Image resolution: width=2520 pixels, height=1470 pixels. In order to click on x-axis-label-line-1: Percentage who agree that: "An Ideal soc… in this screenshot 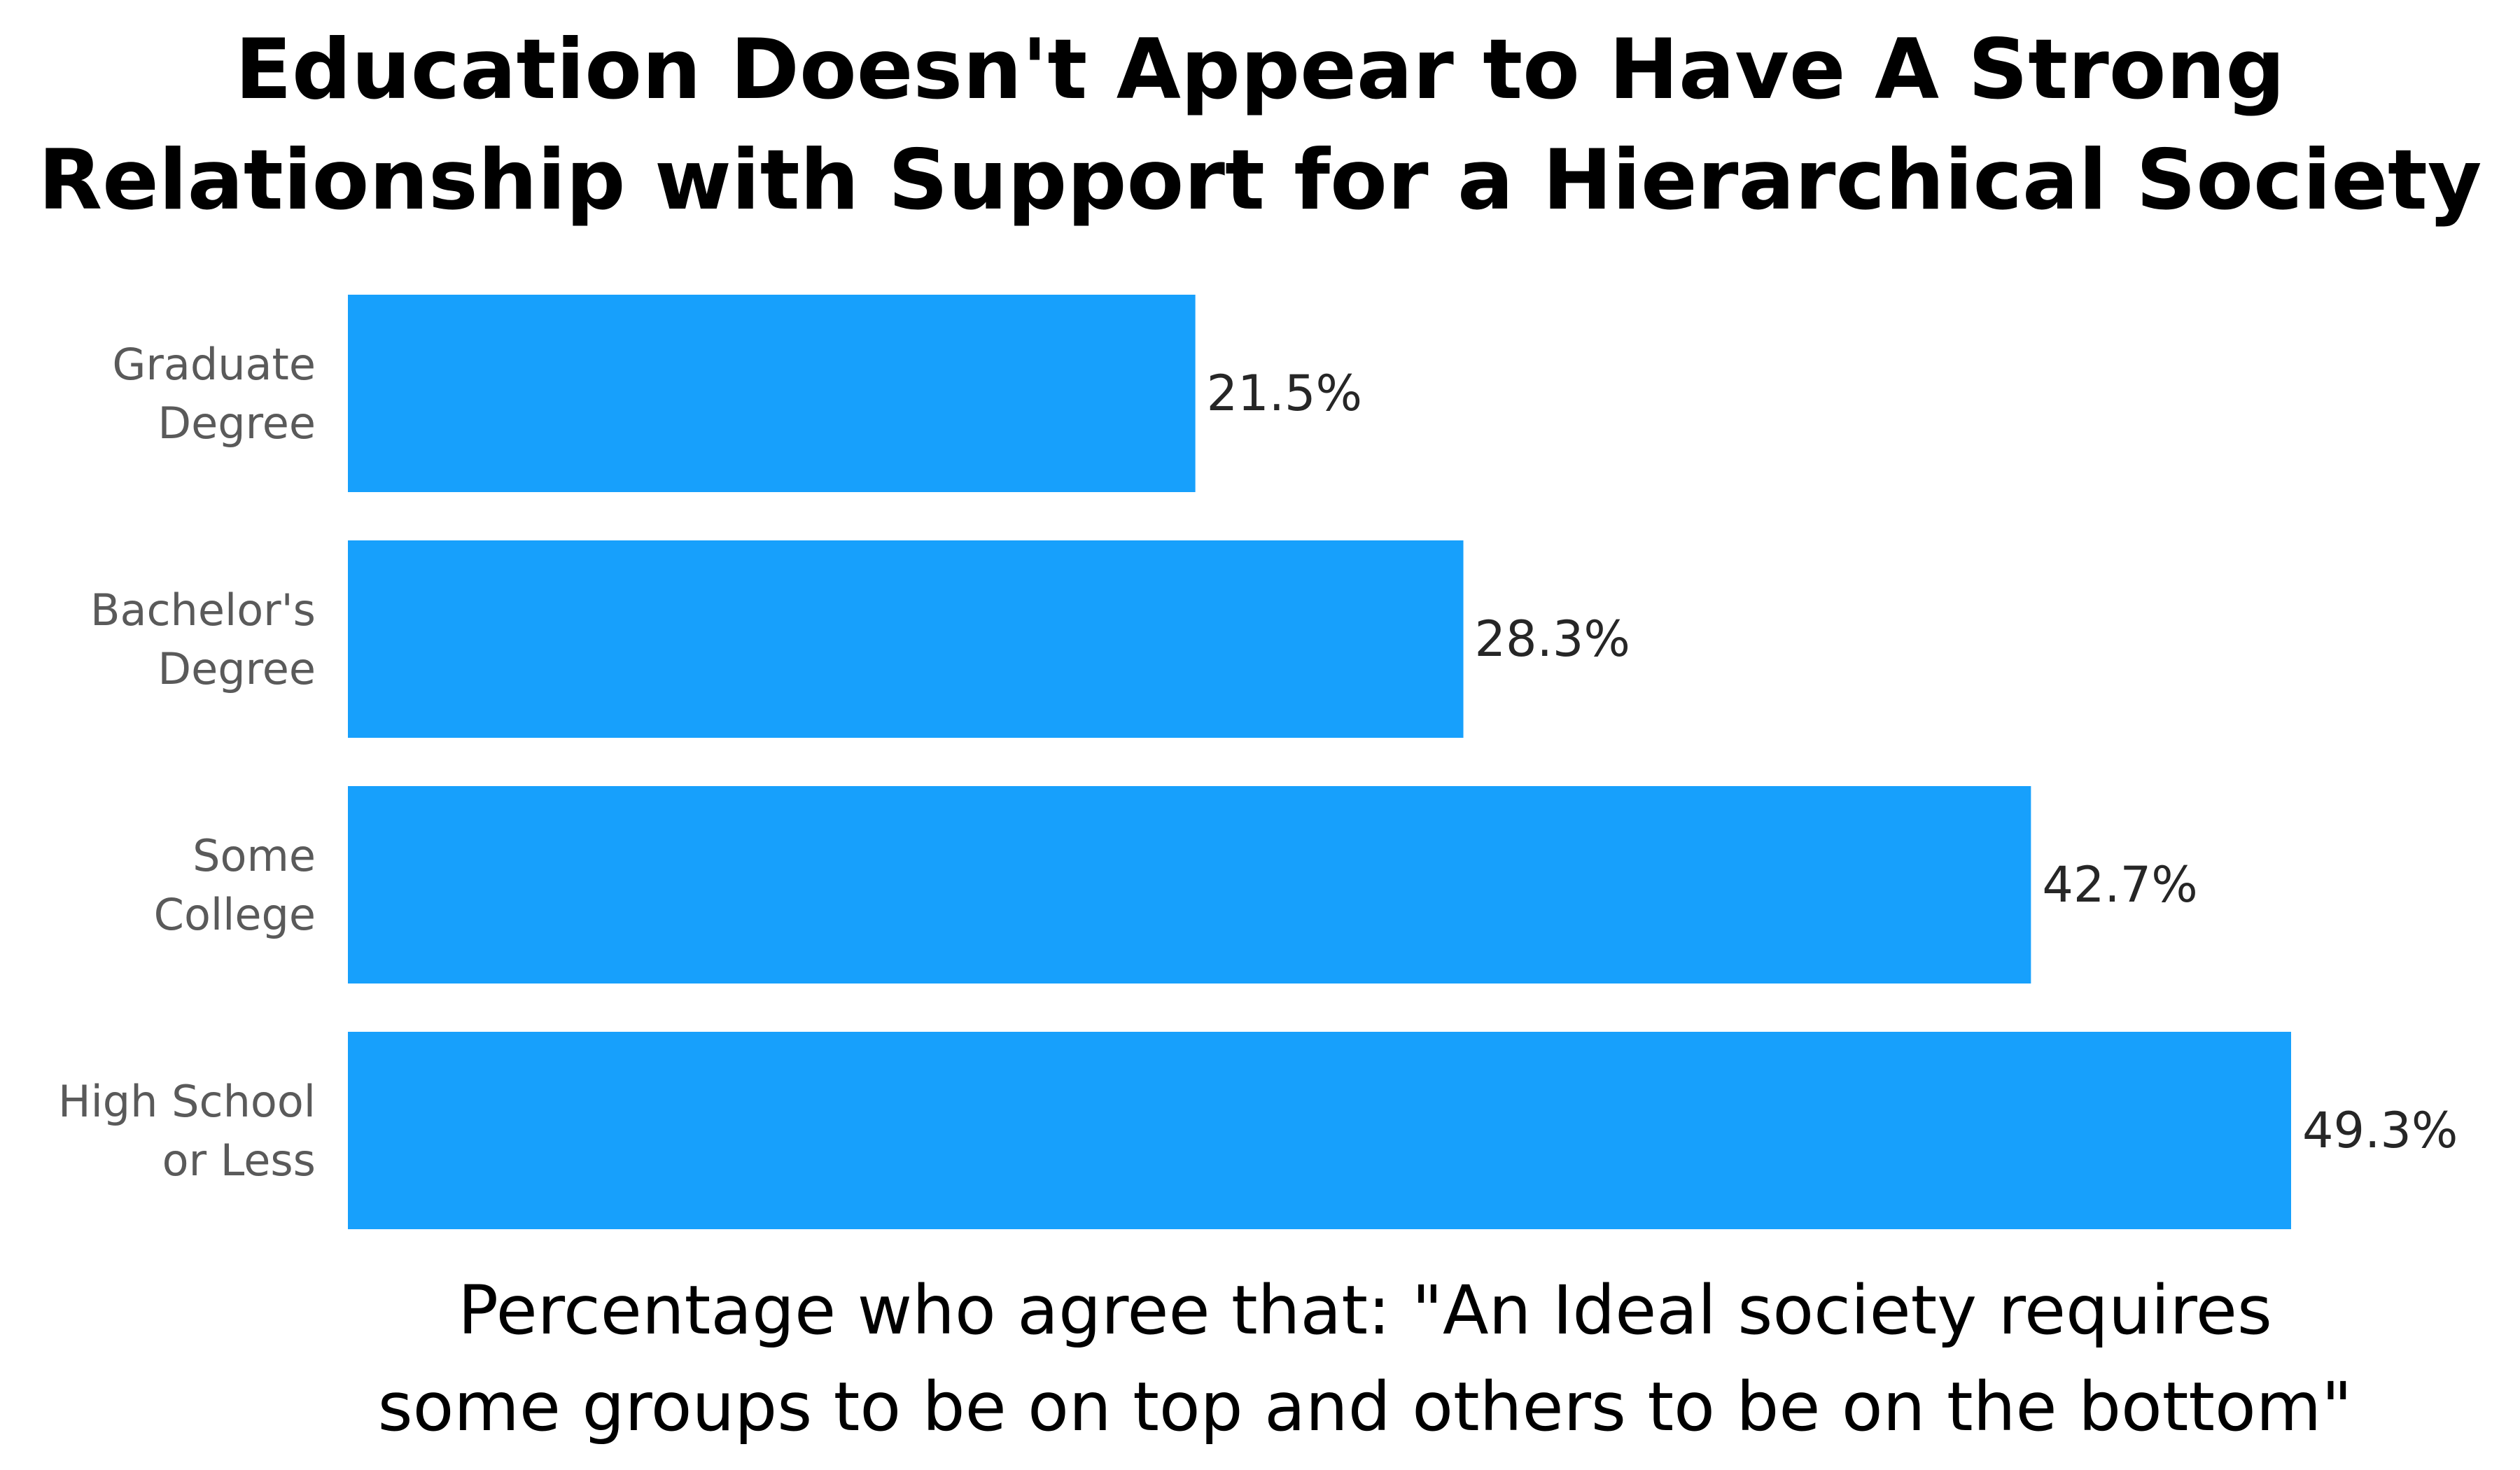, I will do `click(1365, 1310)`.